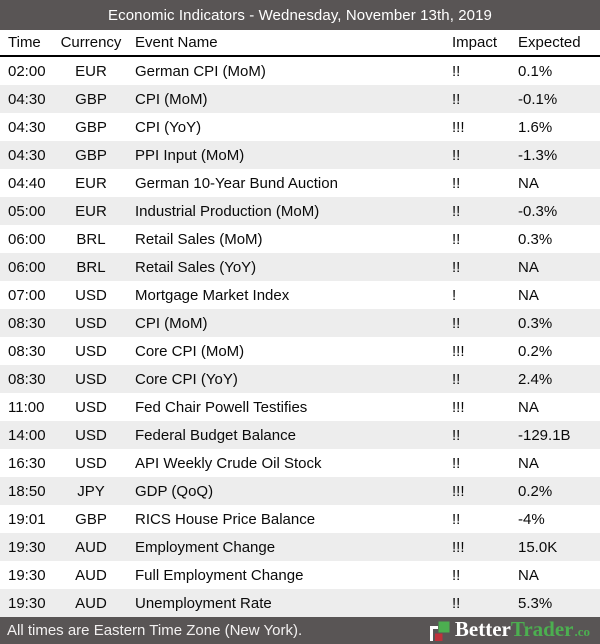  What do you see at coordinates (538, 211) in the screenshot?
I see `event-expected: -0.3%` at bounding box center [538, 211].